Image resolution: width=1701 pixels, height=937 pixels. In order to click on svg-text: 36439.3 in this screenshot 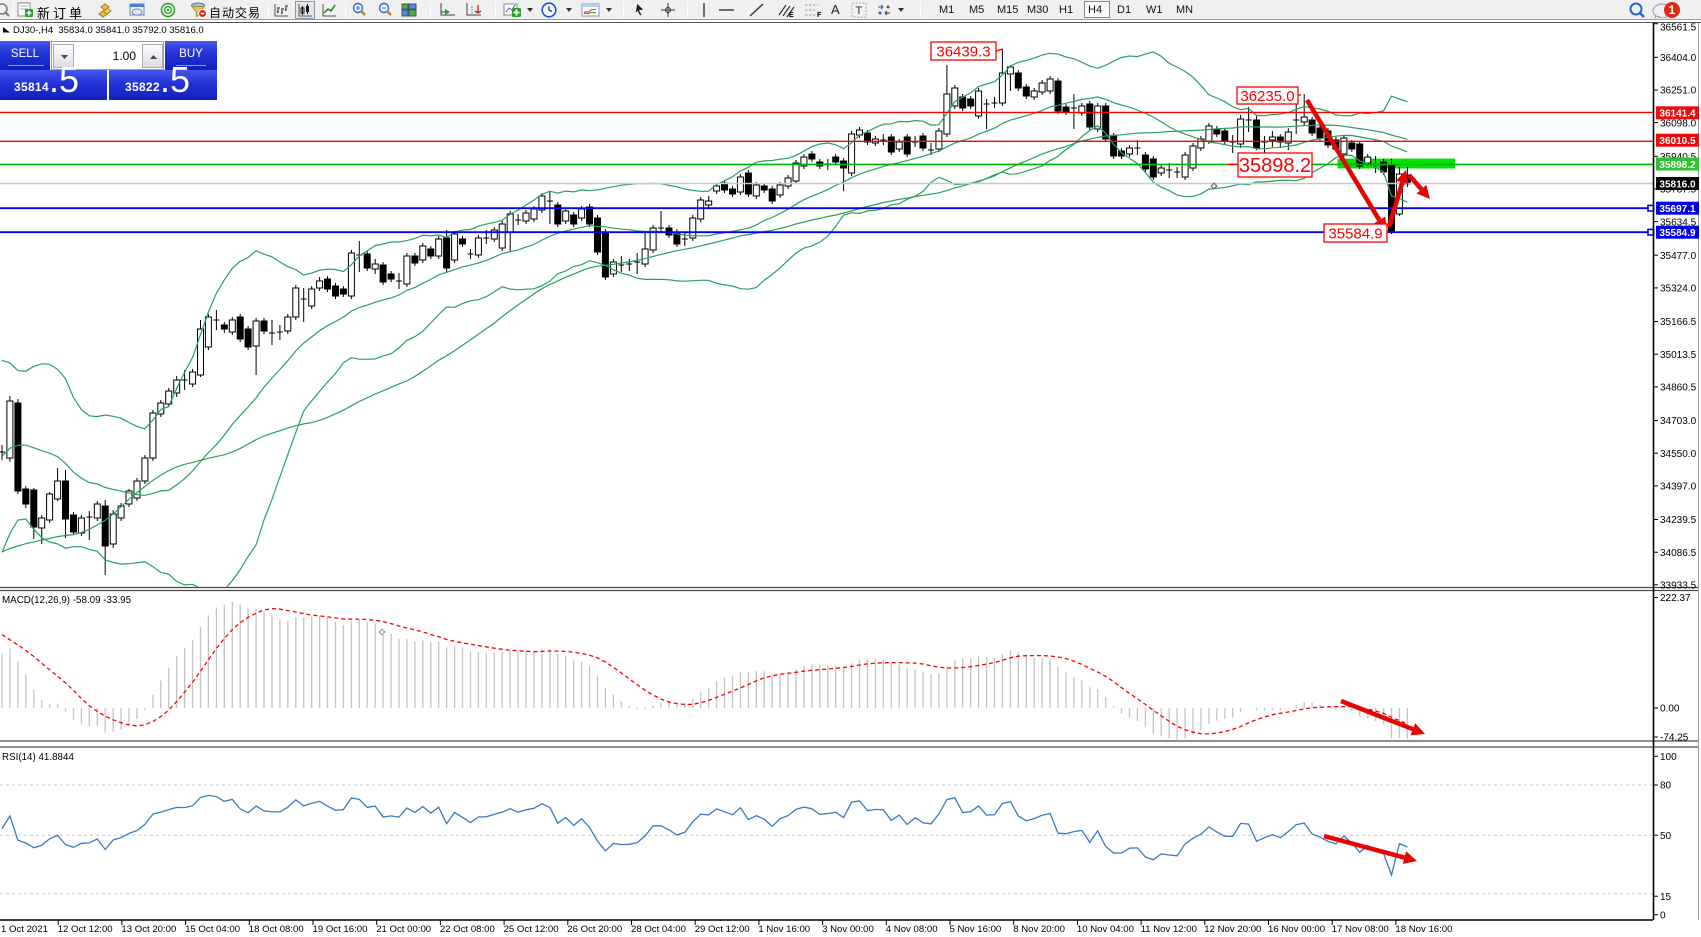, I will do `click(963, 51)`.